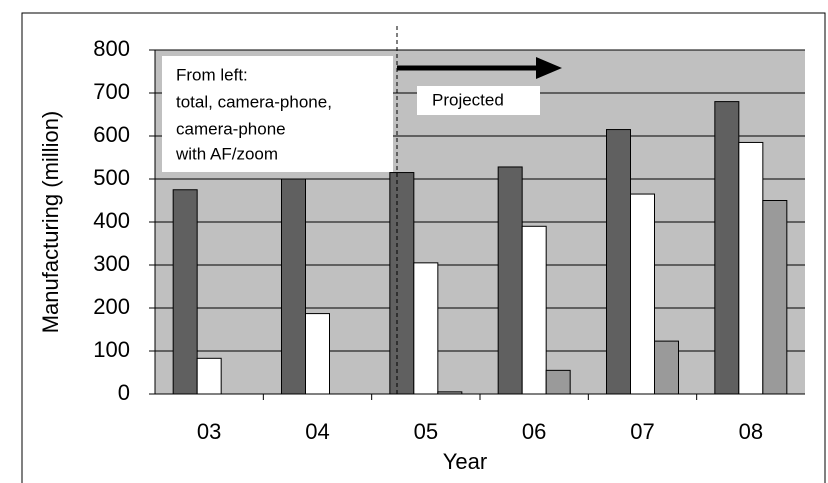  Describe the element at coordinates (209, 431) in the screenshot. I see `x-tick-label: 03` at that location.